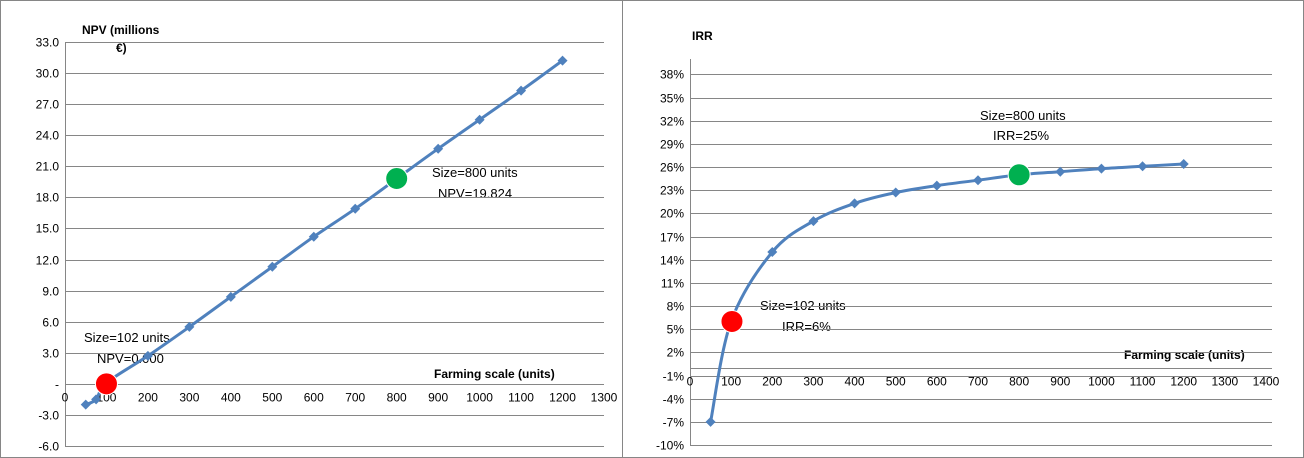  I want to click on irr-xtick-label: 900, so click(1060, 382).